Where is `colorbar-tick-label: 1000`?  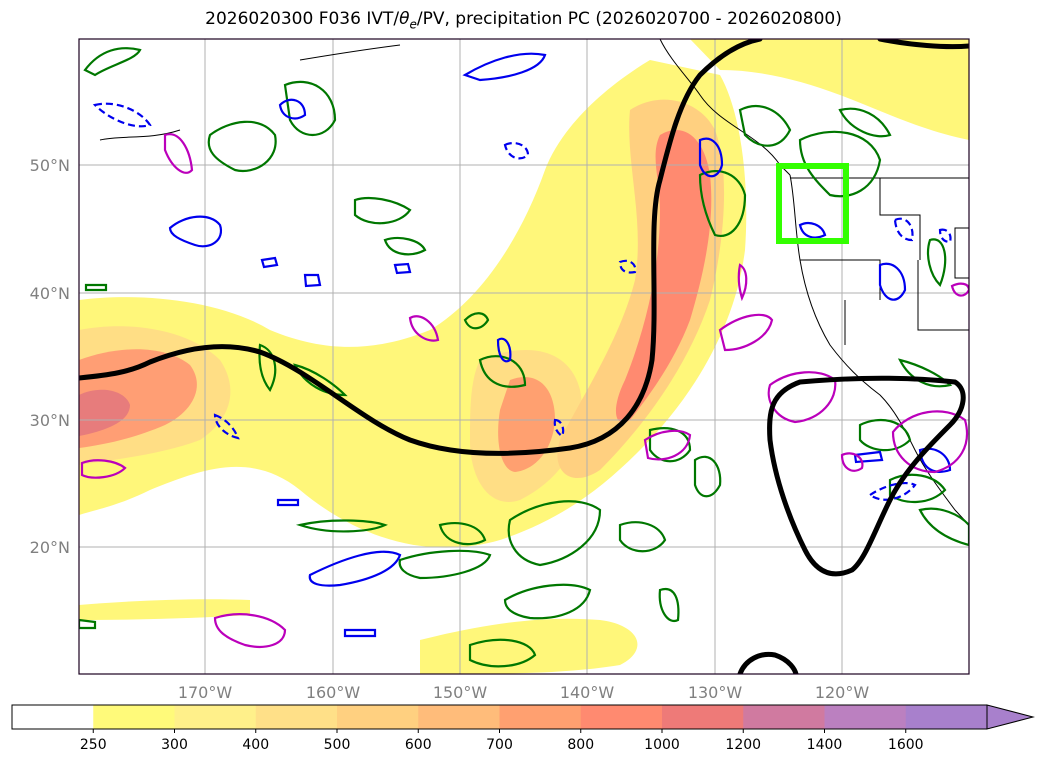 colorbar-tick-label: 1000 is located at coordinates (662, 745).